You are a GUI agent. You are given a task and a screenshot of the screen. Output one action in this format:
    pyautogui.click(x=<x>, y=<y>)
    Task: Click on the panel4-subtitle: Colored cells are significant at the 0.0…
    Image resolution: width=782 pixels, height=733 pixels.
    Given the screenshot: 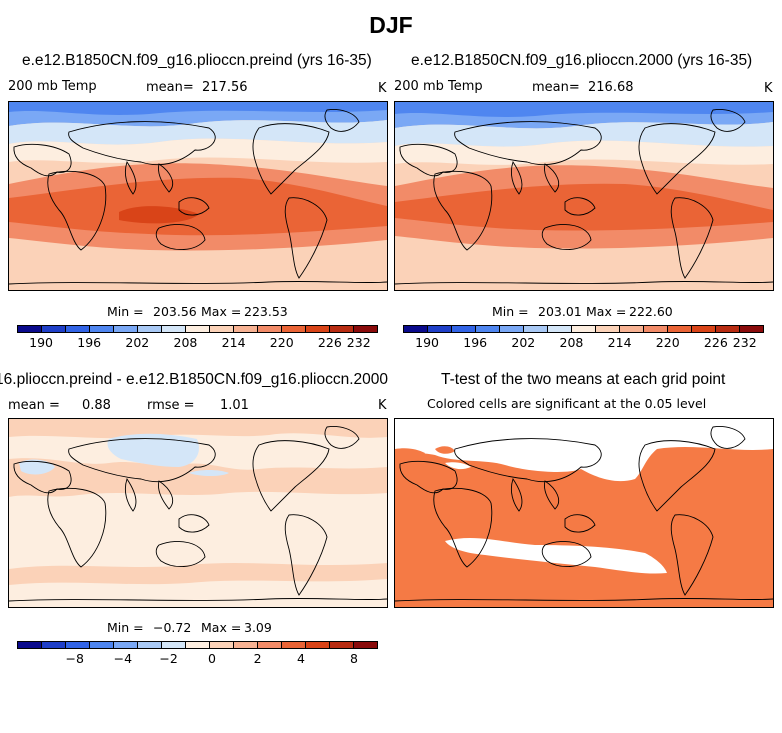 What is the action you would take?
    pyautogui.click(x=567, y=403)
    